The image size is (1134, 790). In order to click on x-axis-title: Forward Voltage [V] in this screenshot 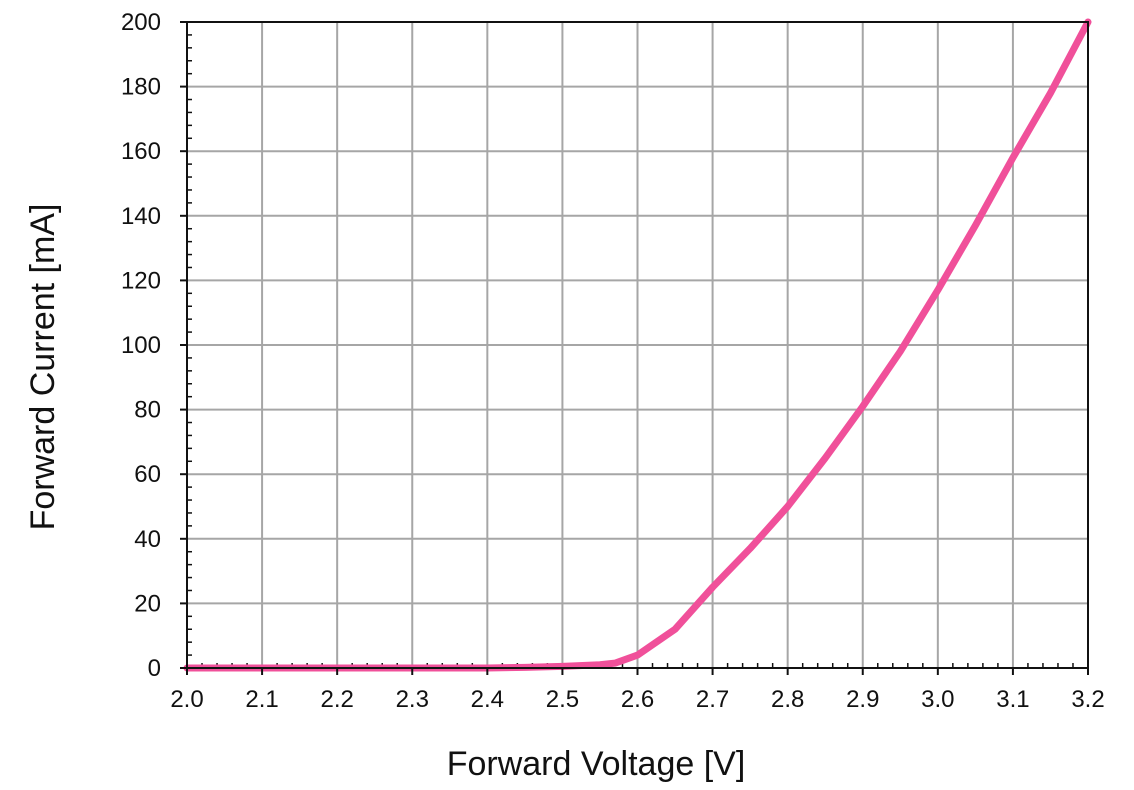, I will do `click(596, 764)`.